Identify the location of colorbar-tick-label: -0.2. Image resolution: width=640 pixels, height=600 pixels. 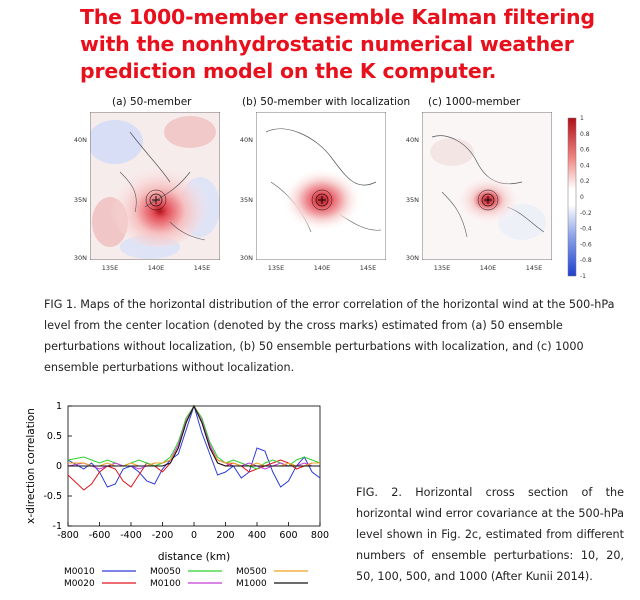
(586, 213).